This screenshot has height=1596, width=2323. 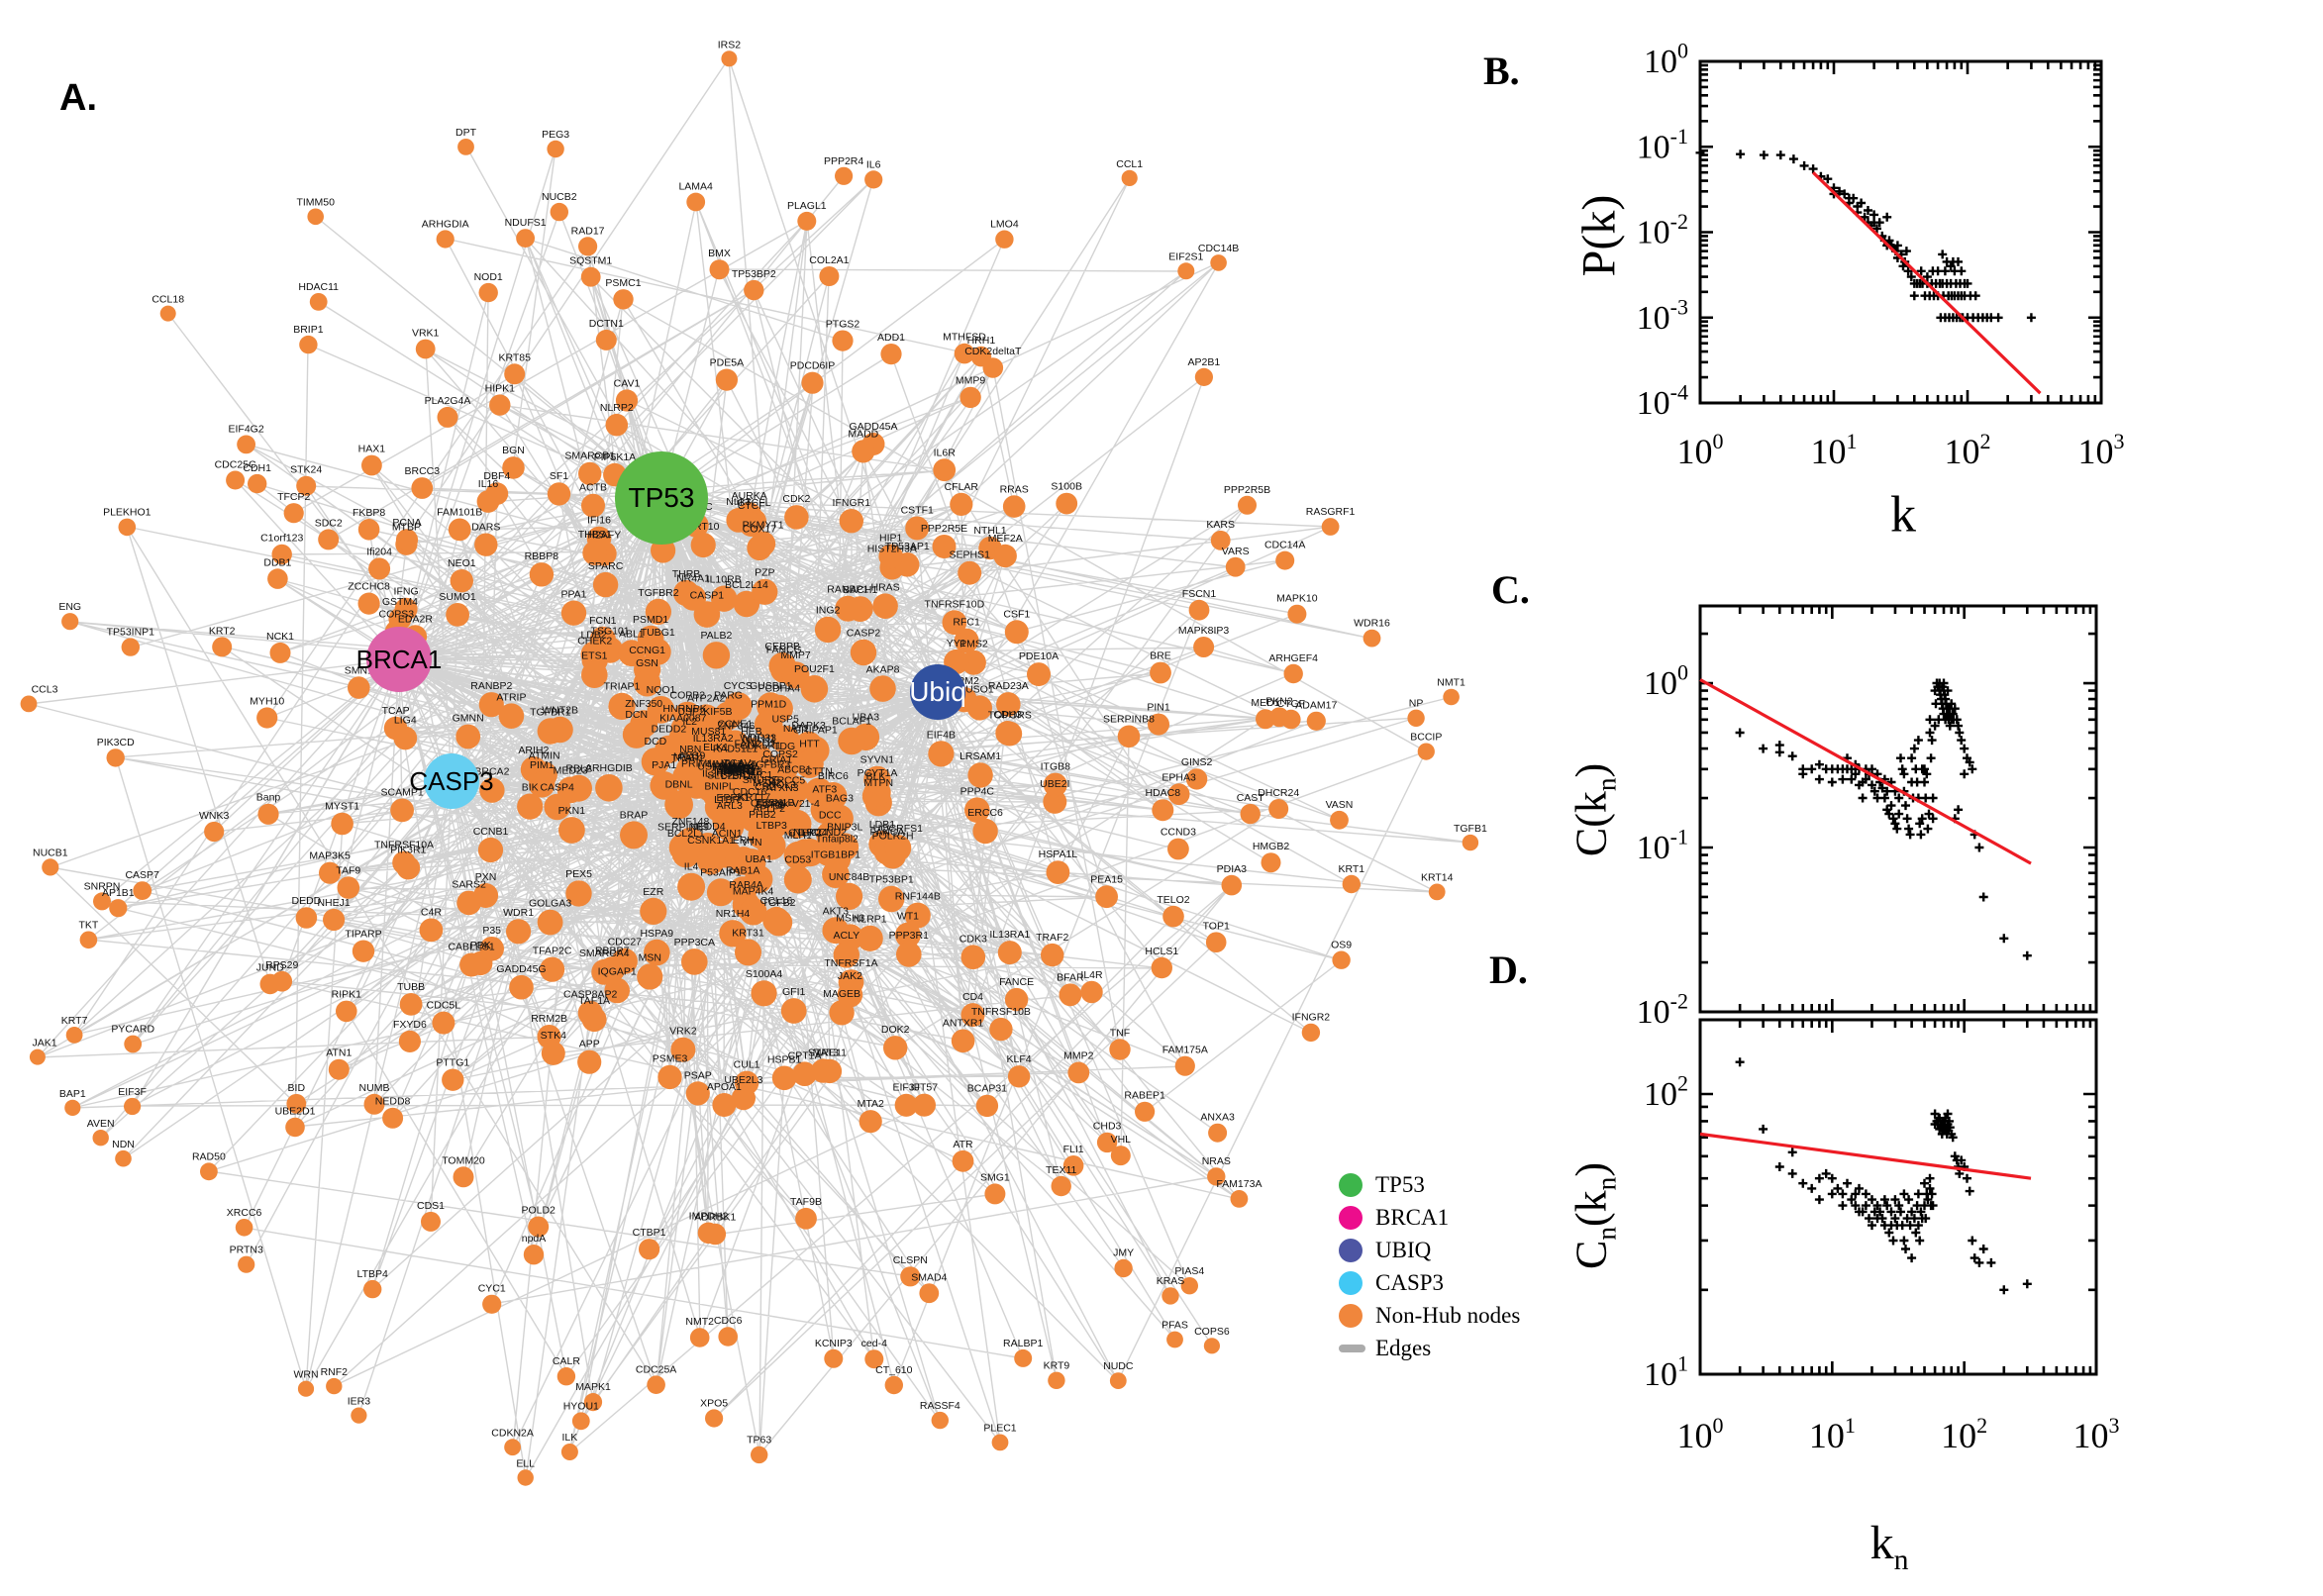 I want to click on node-label: IL6R, so click(x=945, y=452).